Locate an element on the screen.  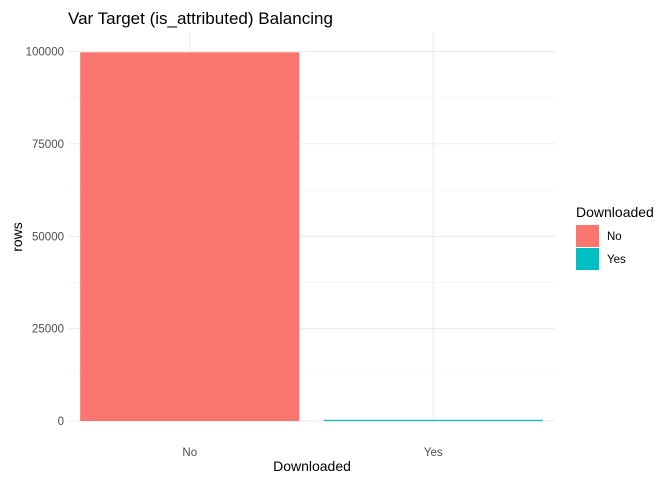
chart-title: Var Target (is_attributed) Balancing is located at coordinates (200, 18).